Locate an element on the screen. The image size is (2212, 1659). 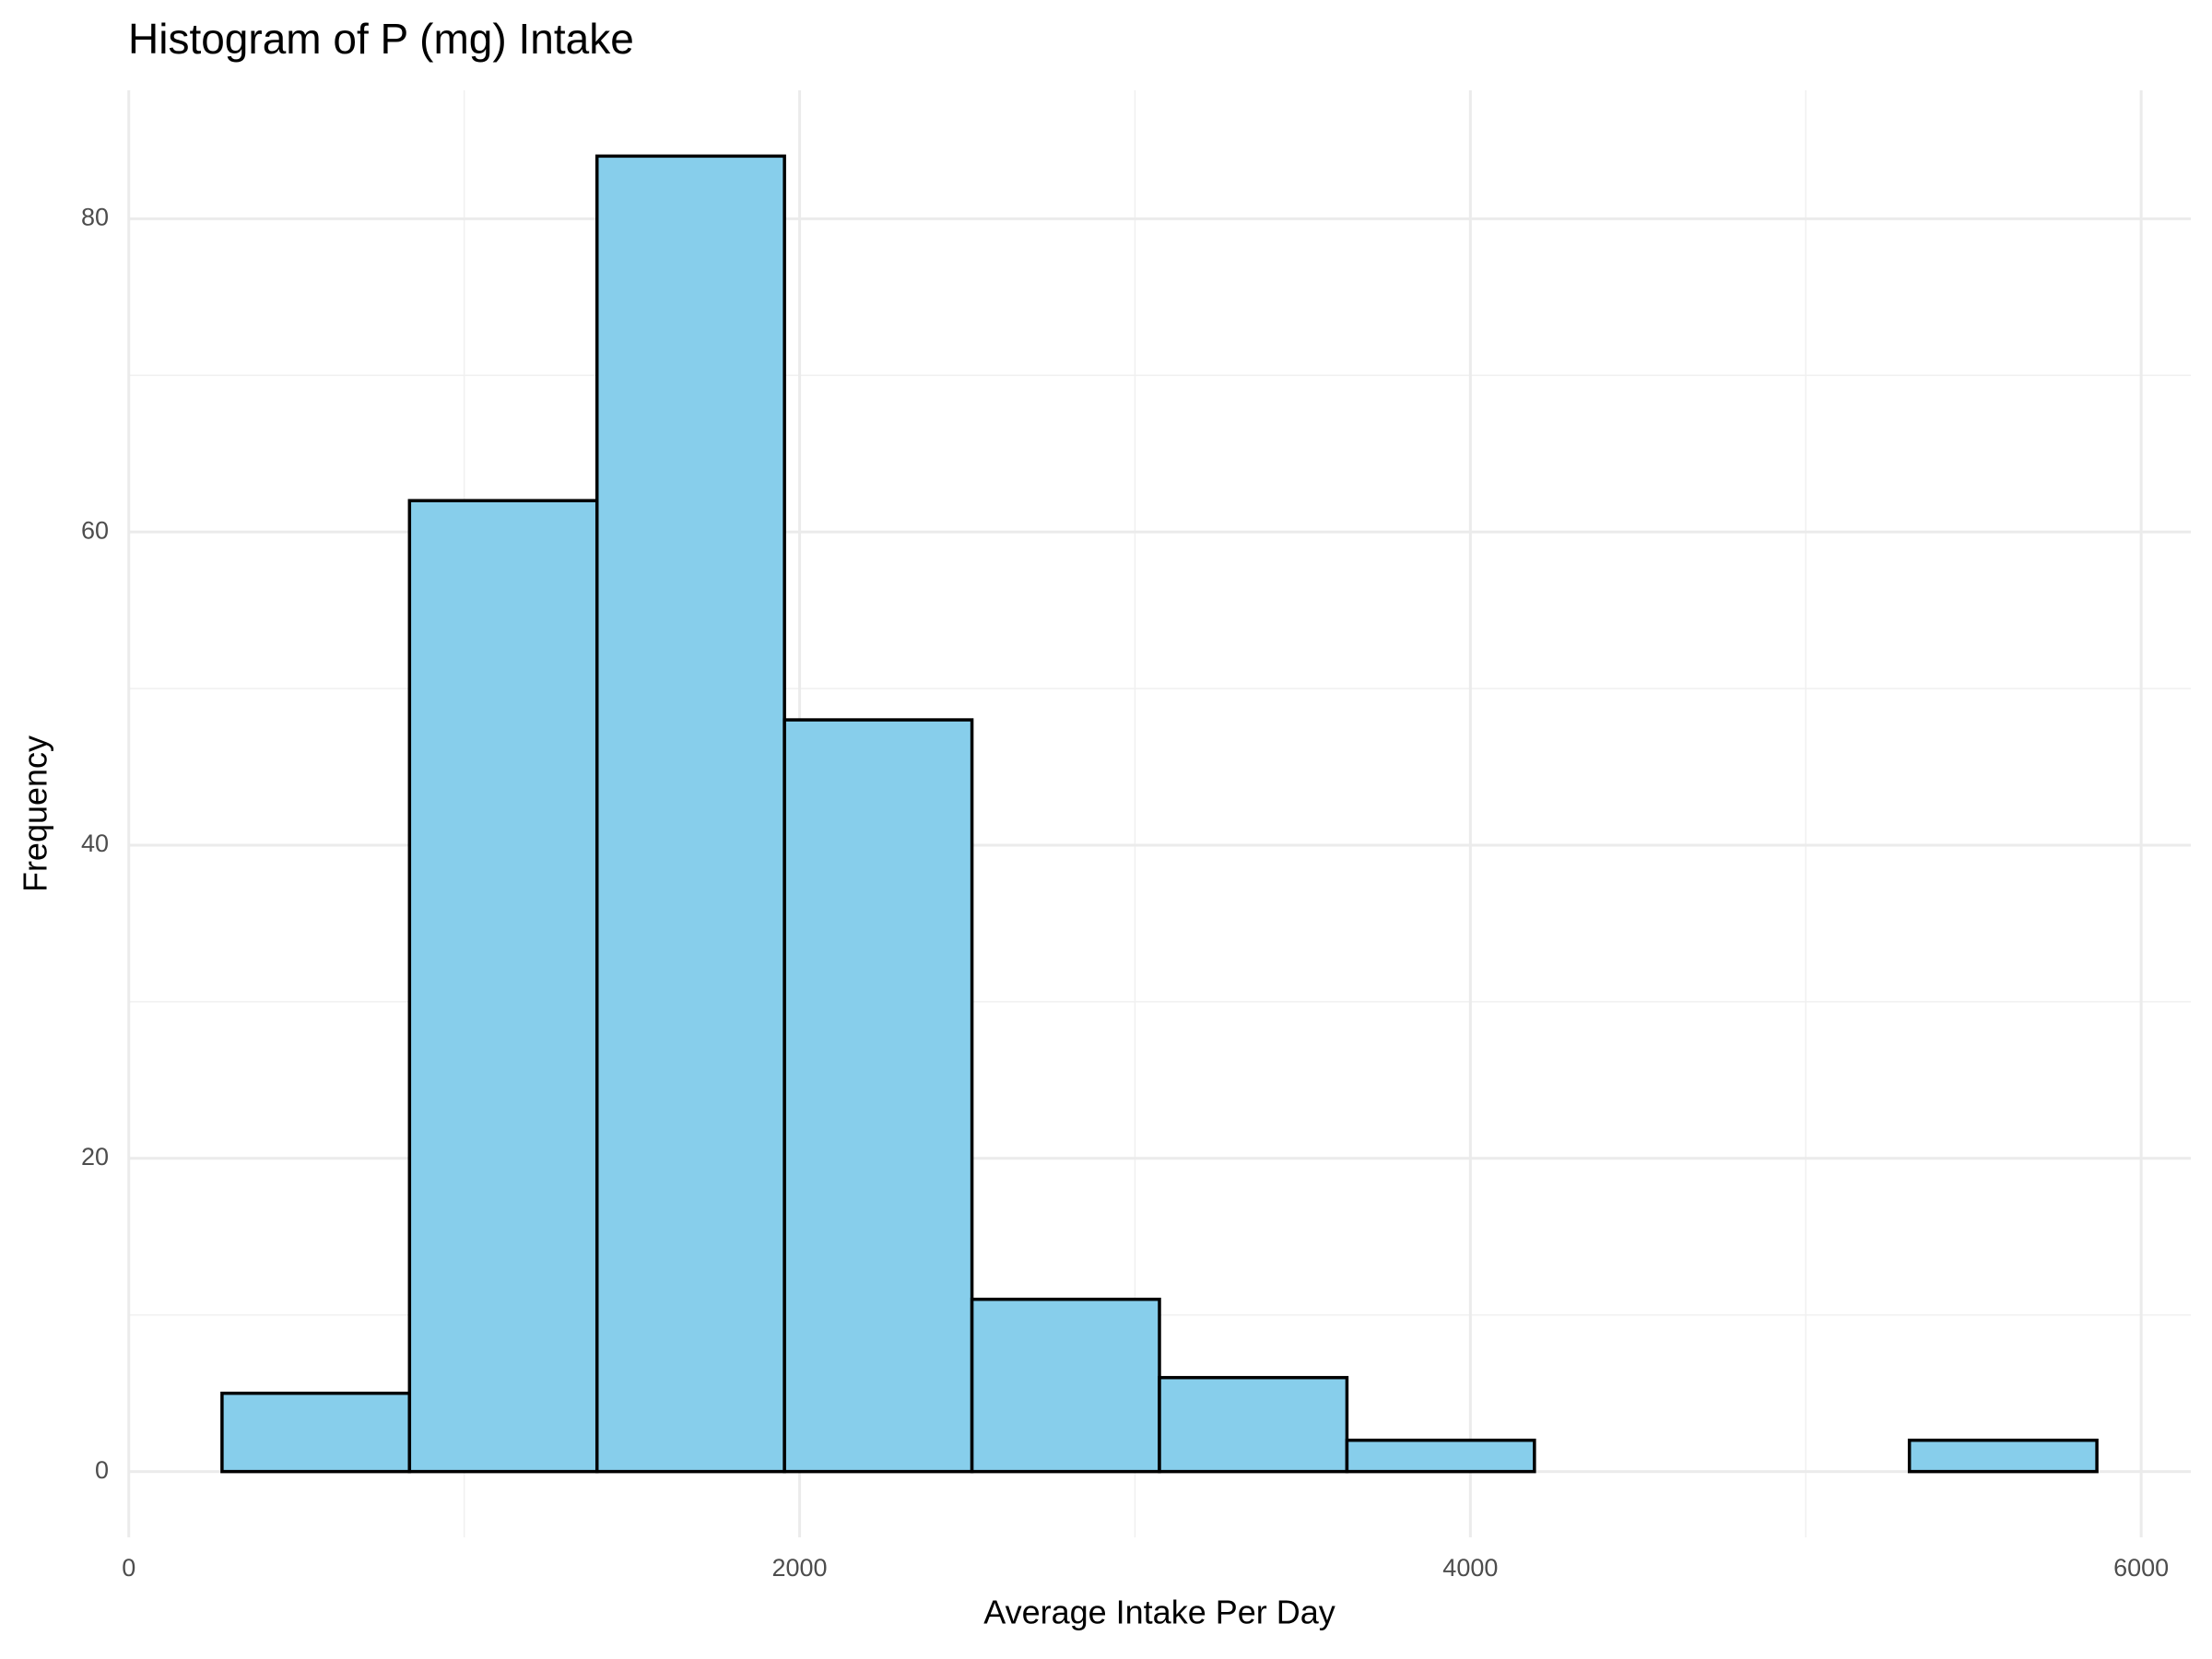
x-tick-label: 4000 is located at coordinates (1470, 1568).